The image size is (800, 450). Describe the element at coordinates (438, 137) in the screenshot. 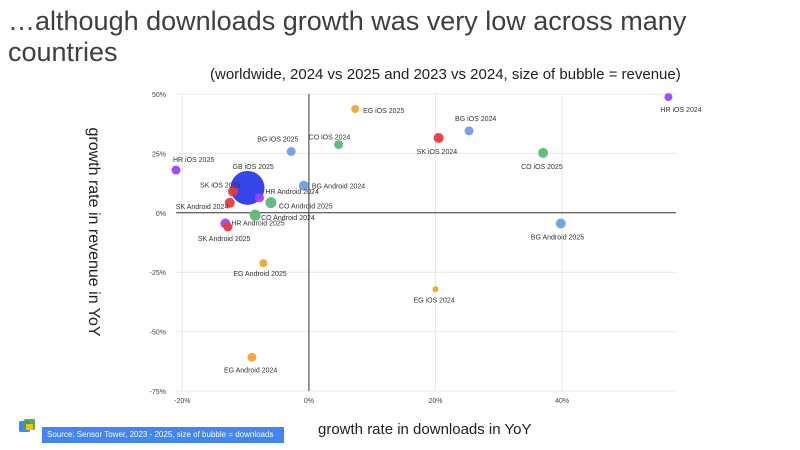

I see `bubble-sk-ios-2024` at that location.